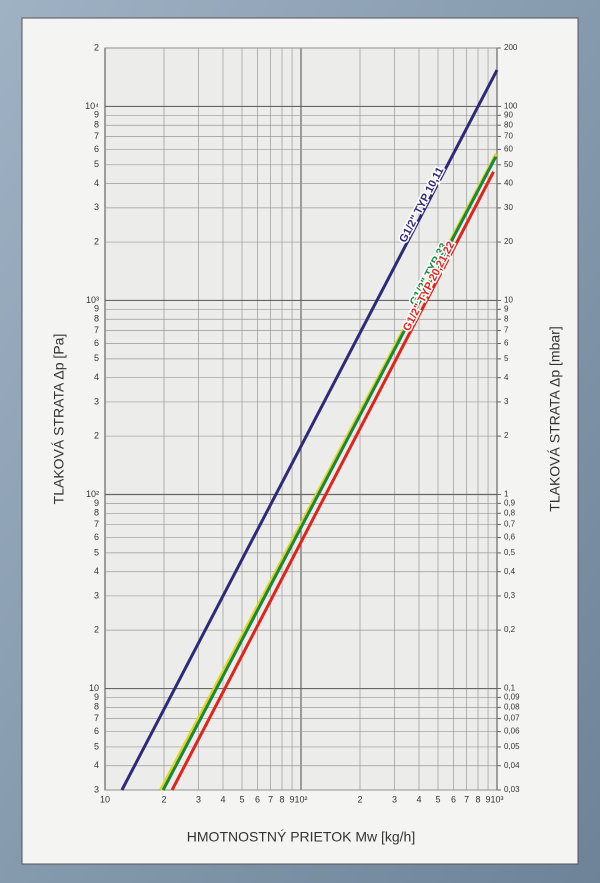 Image resolution: width=600 pixels, height=883 pixels. What do you see at coordinates (506, 358) in the screenshot?
I see `y2-tick-label: 5` at bounding box center [506, 358].